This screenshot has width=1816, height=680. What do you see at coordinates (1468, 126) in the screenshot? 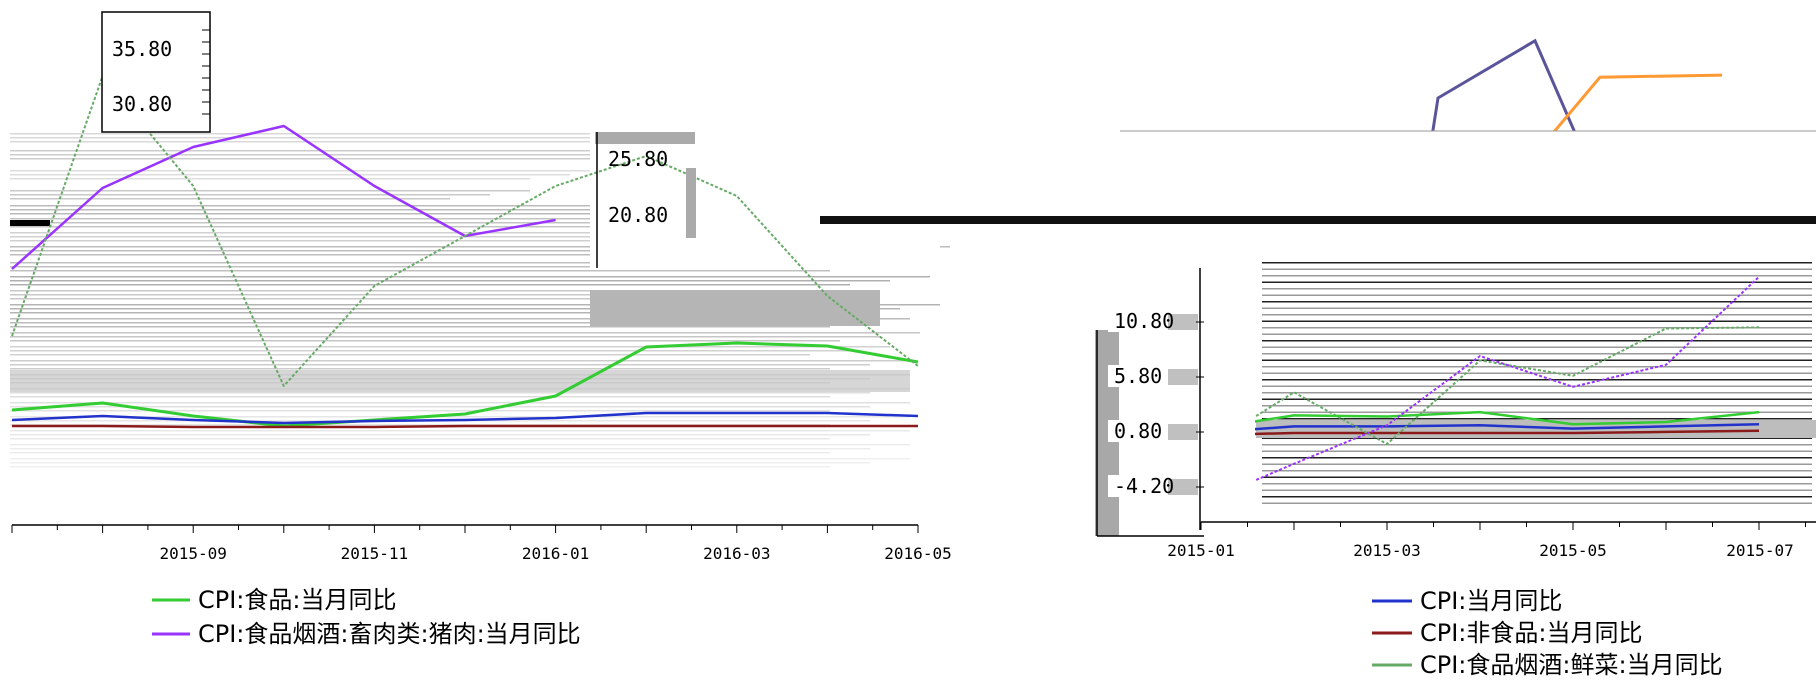
I see `top-overflow-lines` at bounding box center [1468, 126].